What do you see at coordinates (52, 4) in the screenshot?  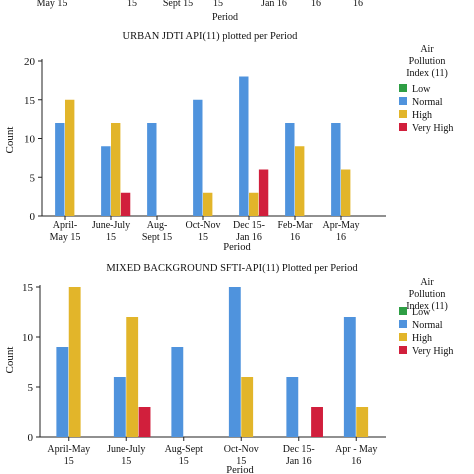 I see `partial-tick-label: May 15` at bounding box center [52, 4].